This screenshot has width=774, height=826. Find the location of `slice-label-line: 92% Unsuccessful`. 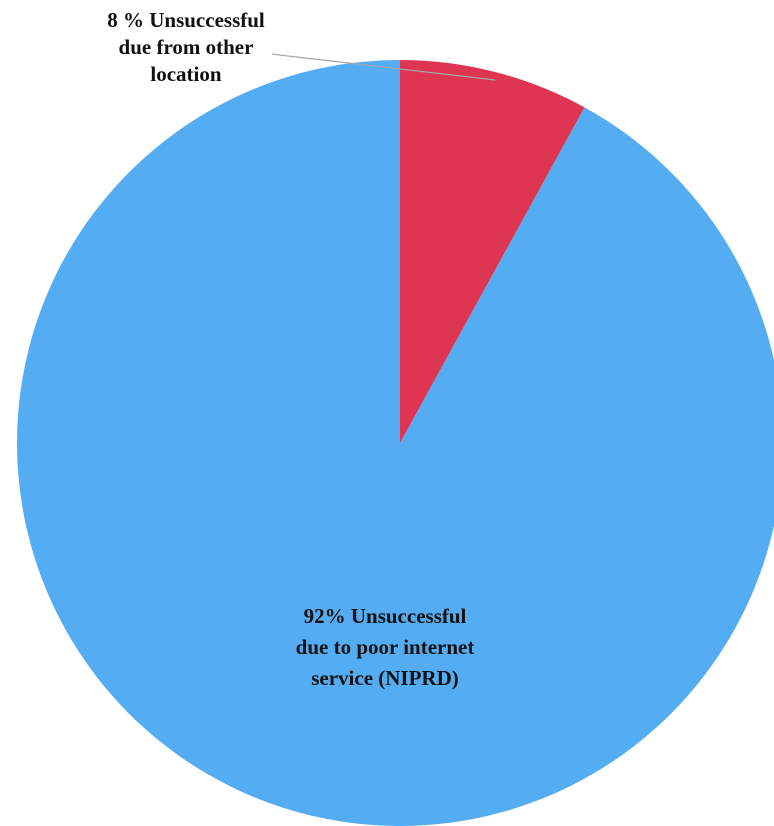

slice-label-line: 92% Unsuccessful is located at coordinates (385, 616).